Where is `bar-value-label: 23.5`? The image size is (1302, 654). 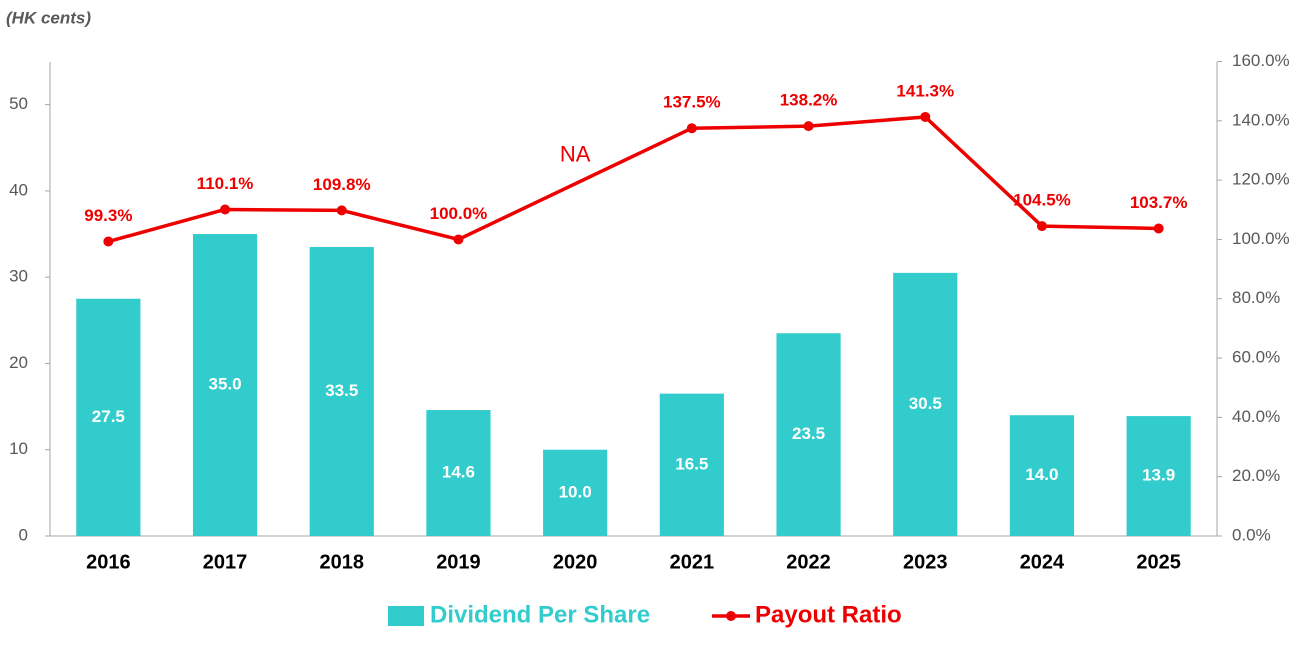 bar-value-label: 23.5 is located at coordinates (808, 433).